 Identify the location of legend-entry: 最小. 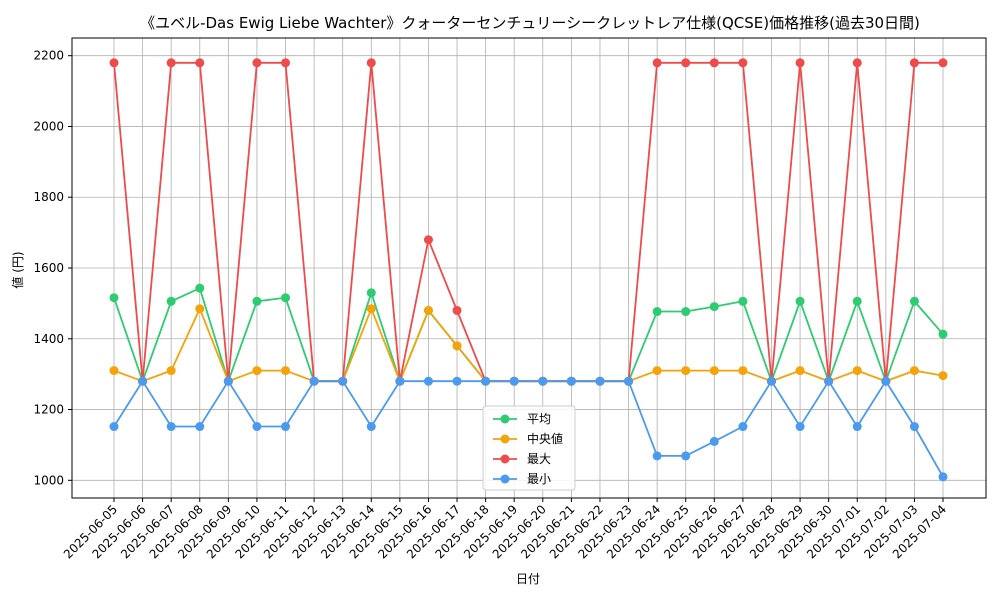
(539, 479).